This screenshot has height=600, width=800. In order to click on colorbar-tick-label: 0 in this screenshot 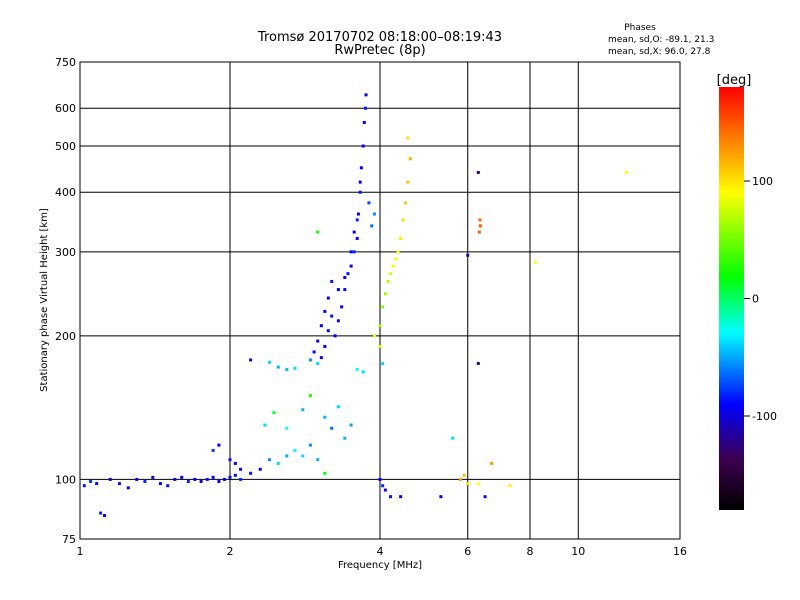, I will do `click(755, 299)`.